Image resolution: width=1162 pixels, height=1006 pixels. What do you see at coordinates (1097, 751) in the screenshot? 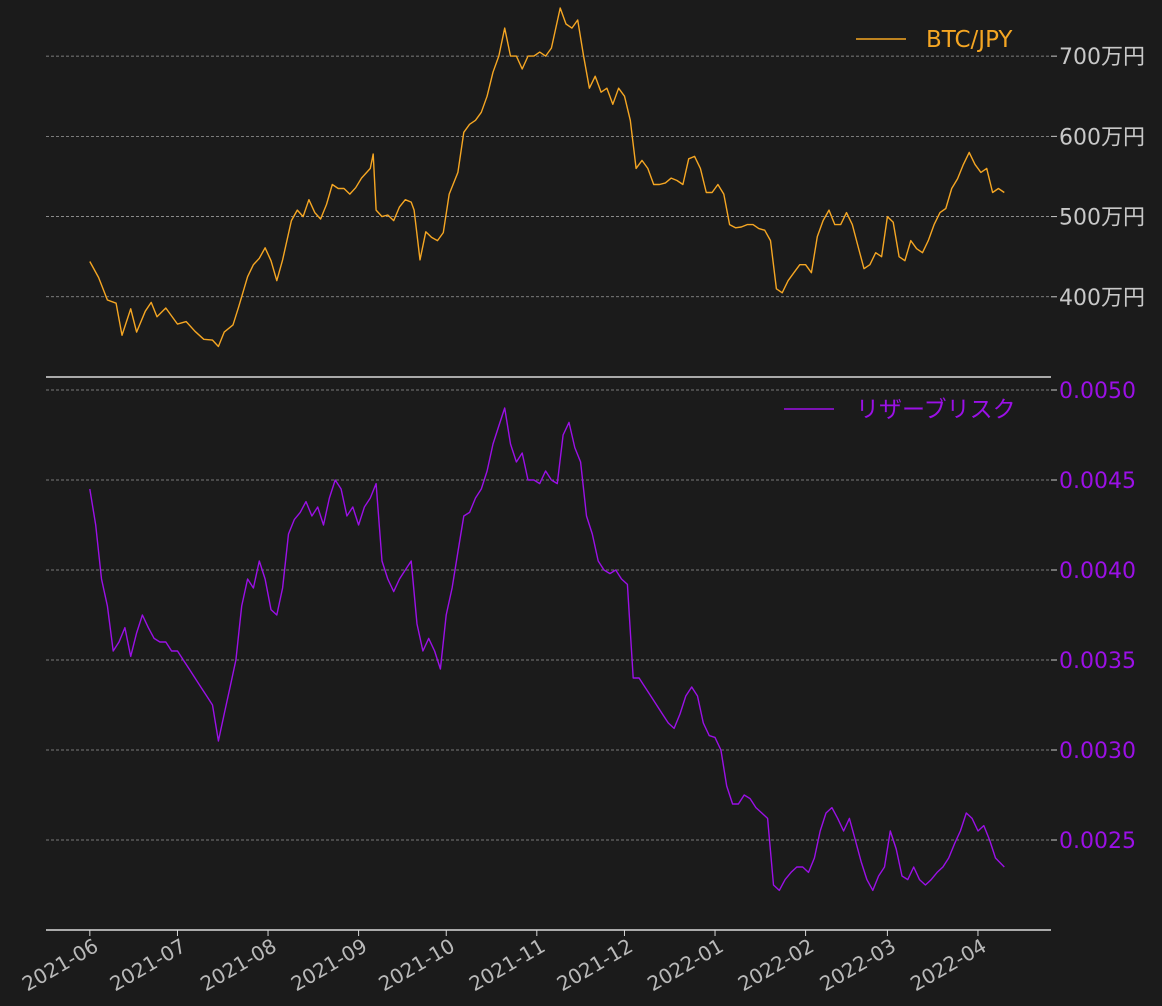
I see `reserve-risk-tick-label: 0.0030` at bounding box center [1097, 751].